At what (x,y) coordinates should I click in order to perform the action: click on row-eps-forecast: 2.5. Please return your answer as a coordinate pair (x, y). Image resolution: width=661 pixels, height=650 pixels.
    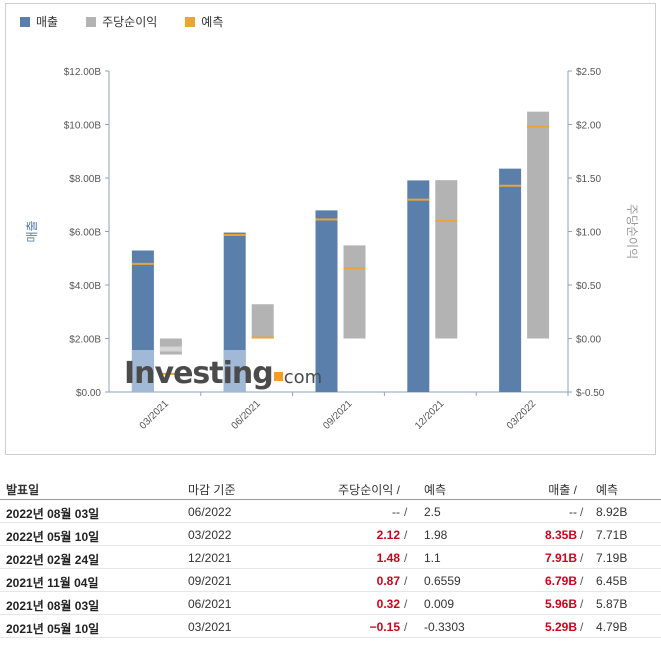
    Looking at the image, I should click on (432, 512).